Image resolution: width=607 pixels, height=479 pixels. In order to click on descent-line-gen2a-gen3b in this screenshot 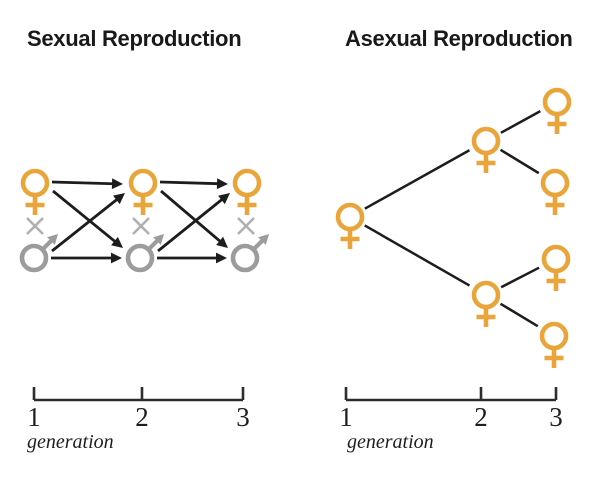, I will do `click(519, 161)`.